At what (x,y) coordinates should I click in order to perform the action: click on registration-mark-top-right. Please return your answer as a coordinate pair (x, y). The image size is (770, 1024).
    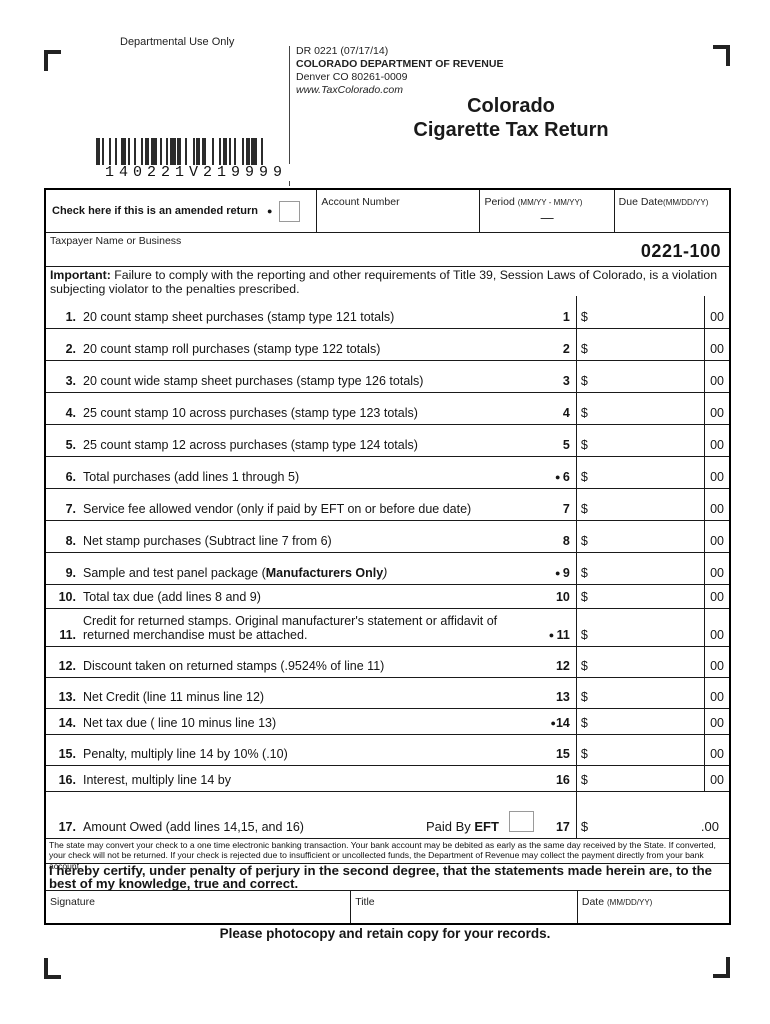
    Looking at the image, I should click on (721, 55).